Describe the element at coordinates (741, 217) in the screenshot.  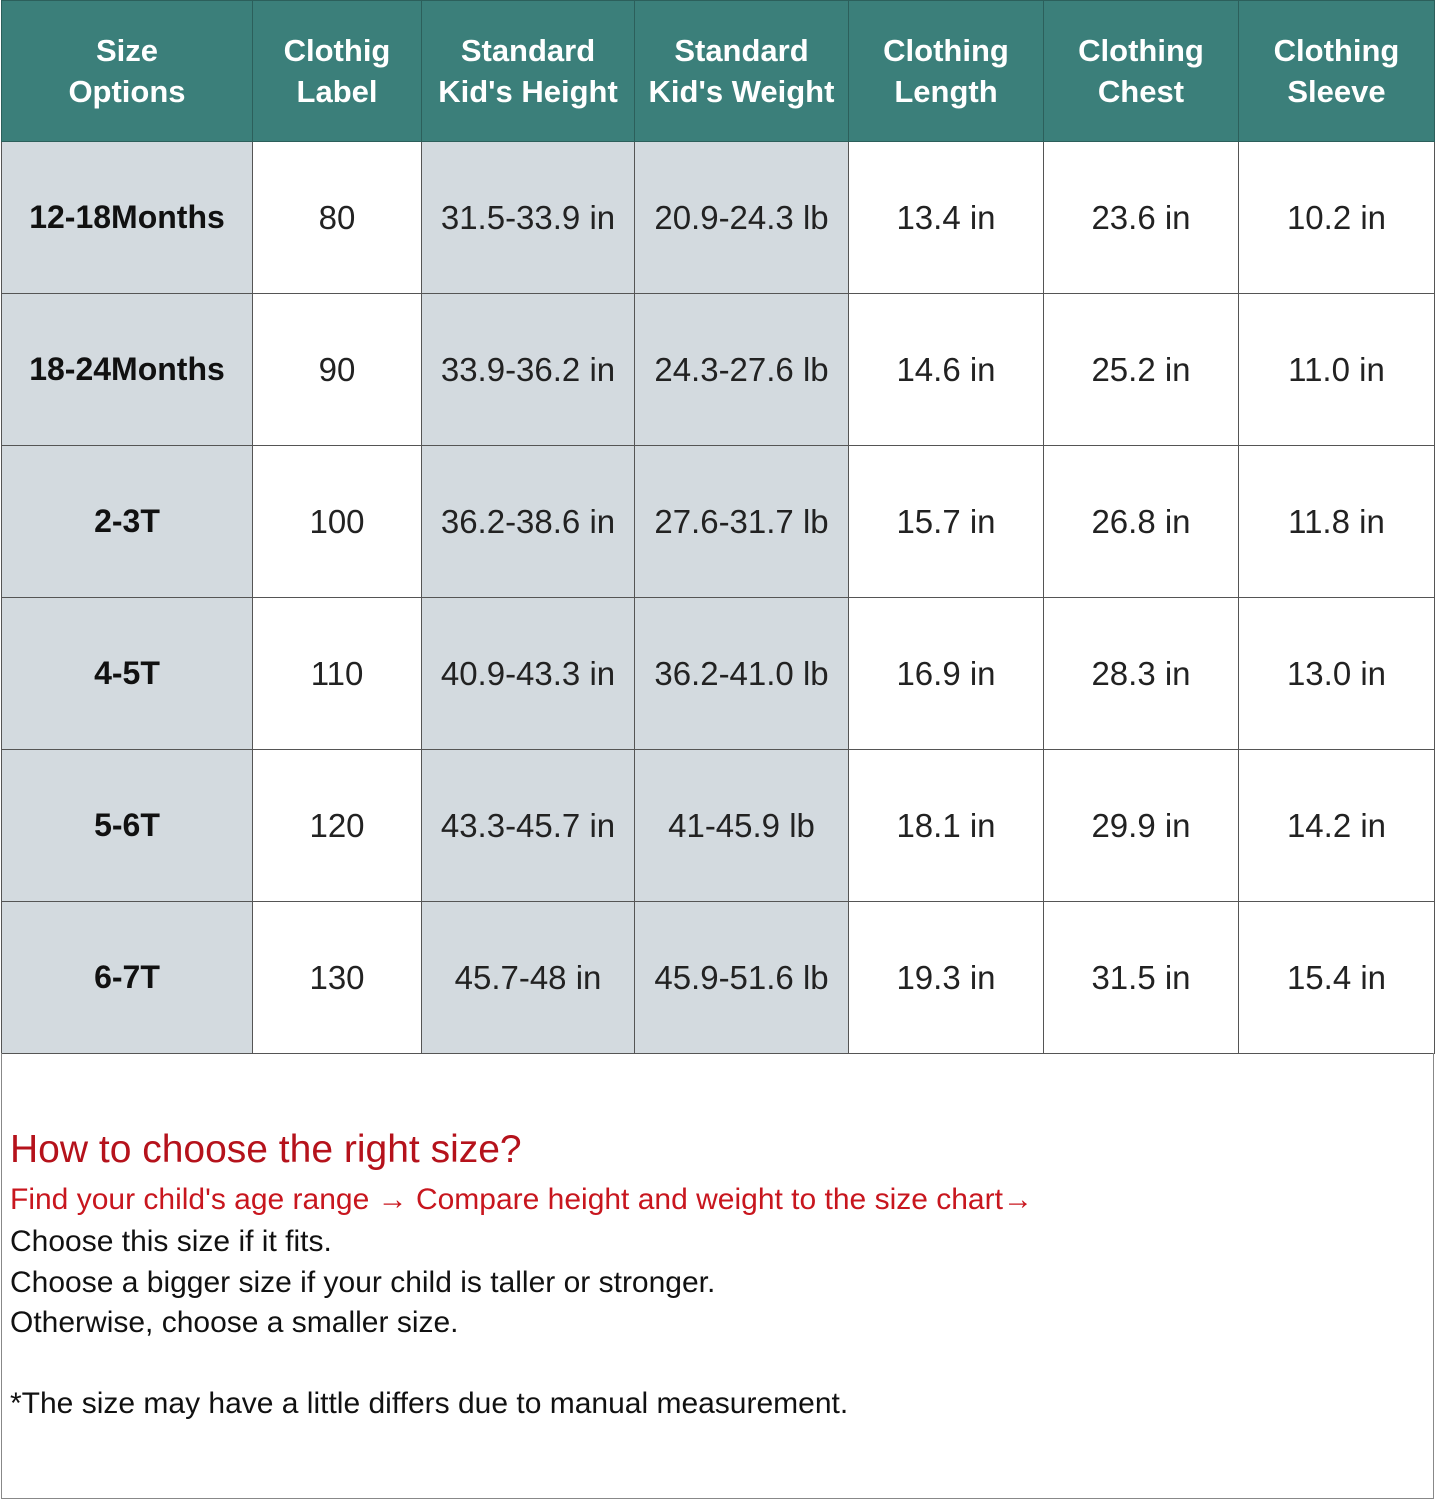
I see `cell-kids-weight: 20.9-24.3 lb` at that location.